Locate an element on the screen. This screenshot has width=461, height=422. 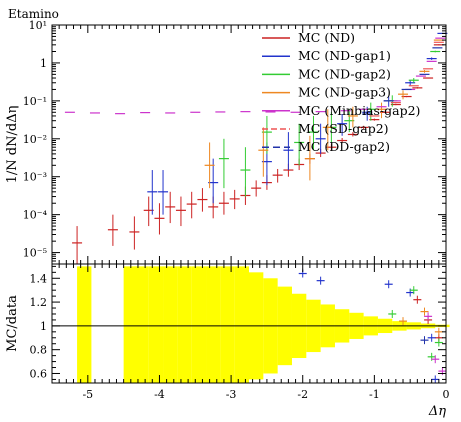
legend-label: MC (DD-gap2) is located at coordinates (344, 146).